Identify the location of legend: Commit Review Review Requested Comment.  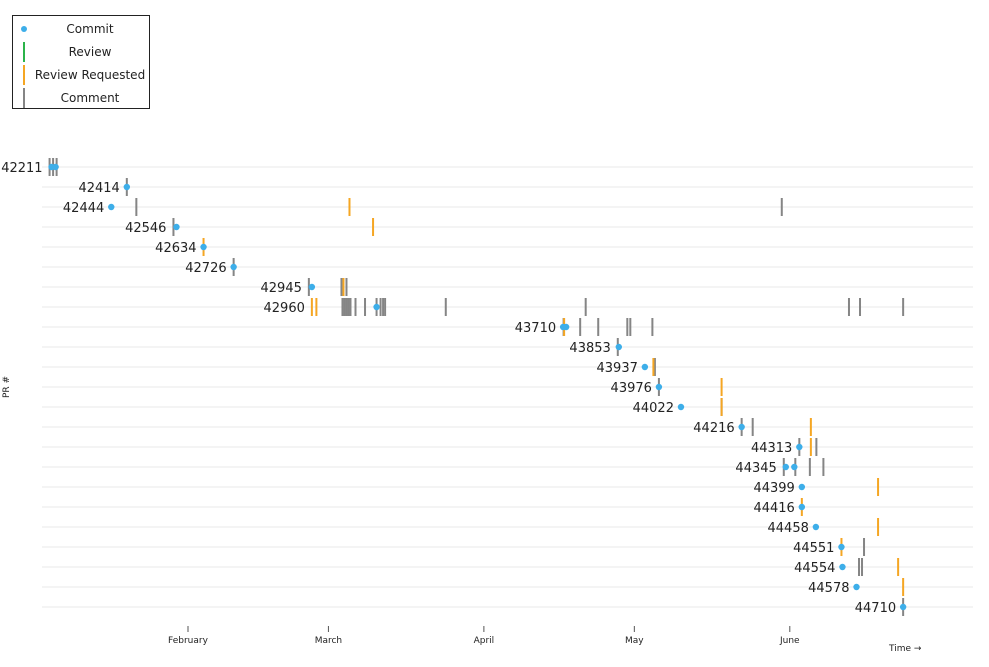
(81, 62).